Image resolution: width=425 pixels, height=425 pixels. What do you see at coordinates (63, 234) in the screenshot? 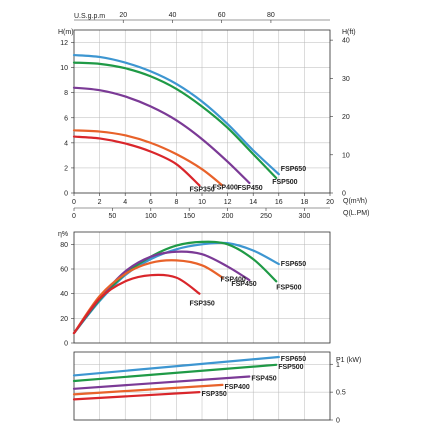
I see `efficiency-y-axis-label: η%` at bounding box center [63, 234].